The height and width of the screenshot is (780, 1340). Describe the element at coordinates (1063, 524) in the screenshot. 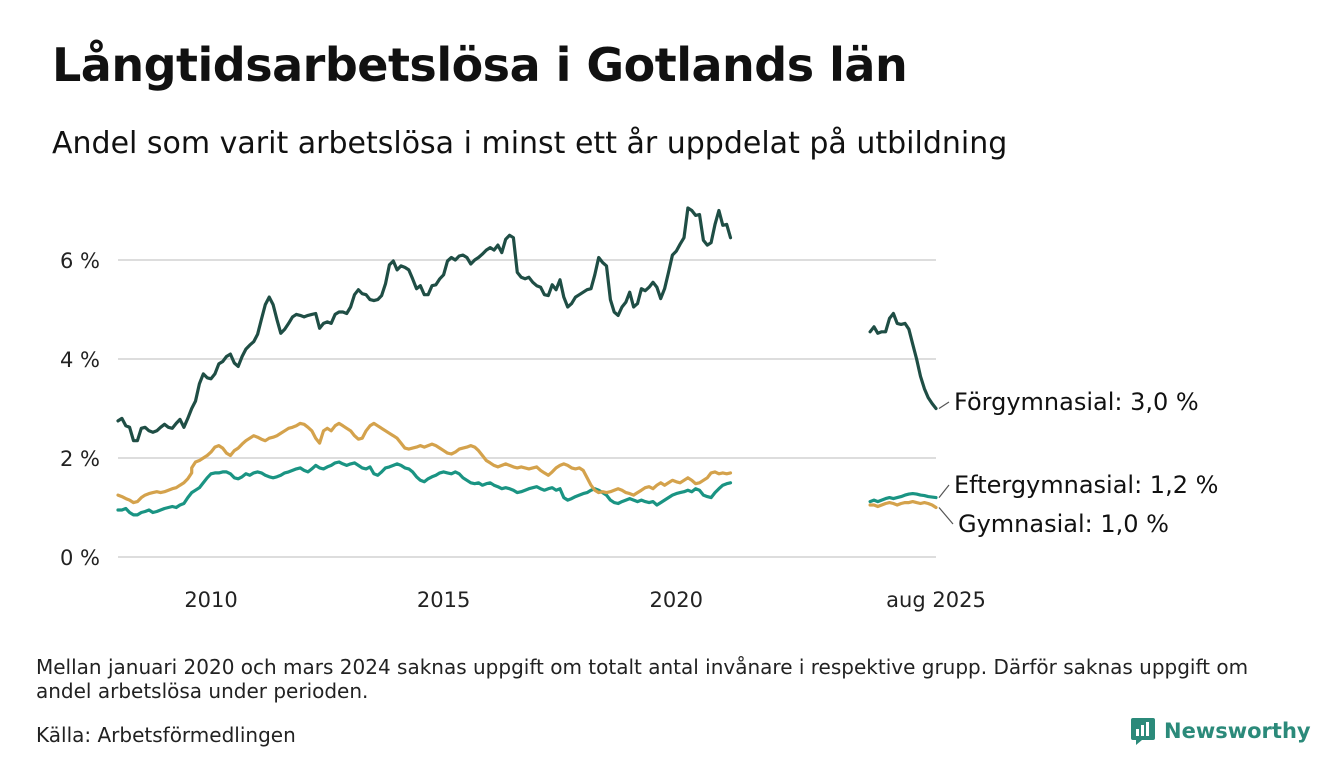

I see `series-end-label: Gymnasial: 1,0 %` at that location.